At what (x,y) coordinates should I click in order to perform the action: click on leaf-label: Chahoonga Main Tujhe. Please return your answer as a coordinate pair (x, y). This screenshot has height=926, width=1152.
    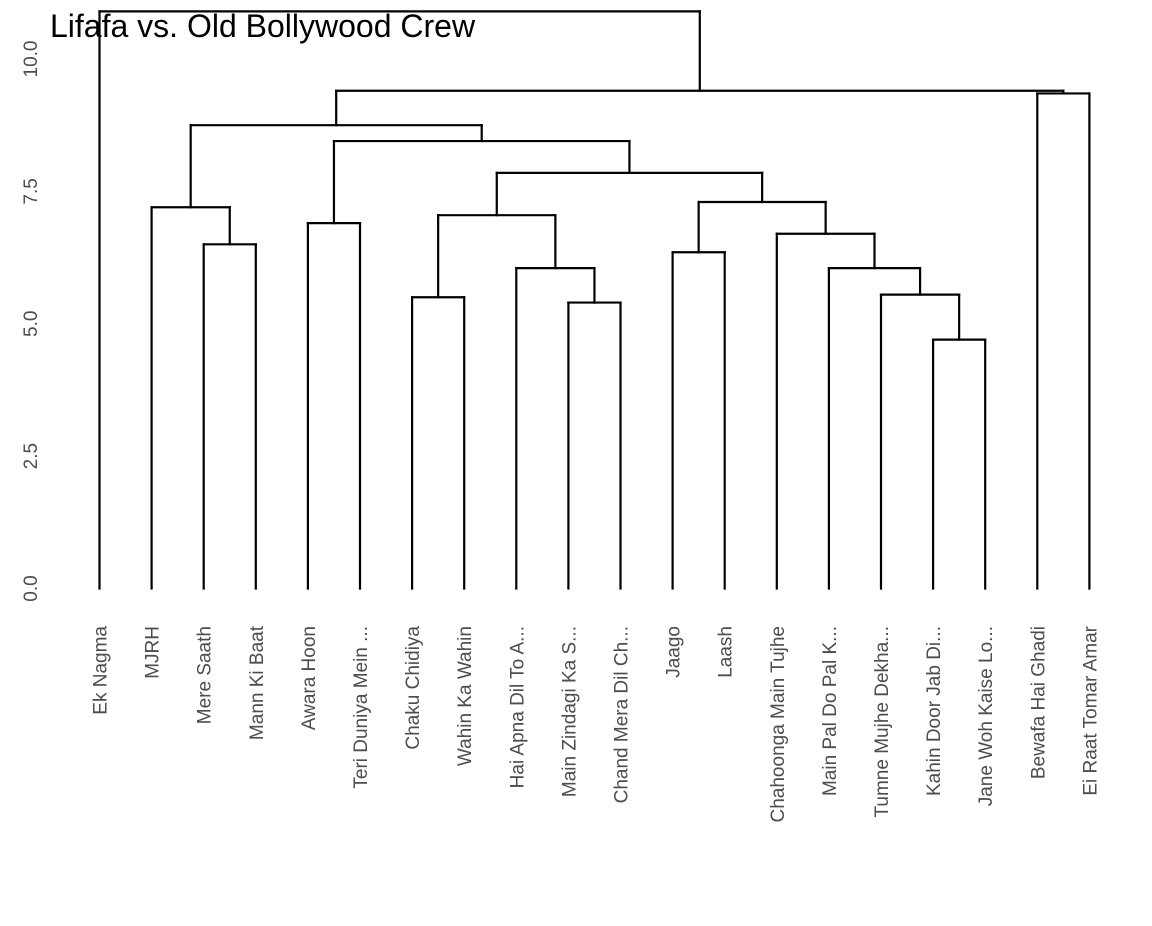
    Looking at the image, I should click on (778, 724).